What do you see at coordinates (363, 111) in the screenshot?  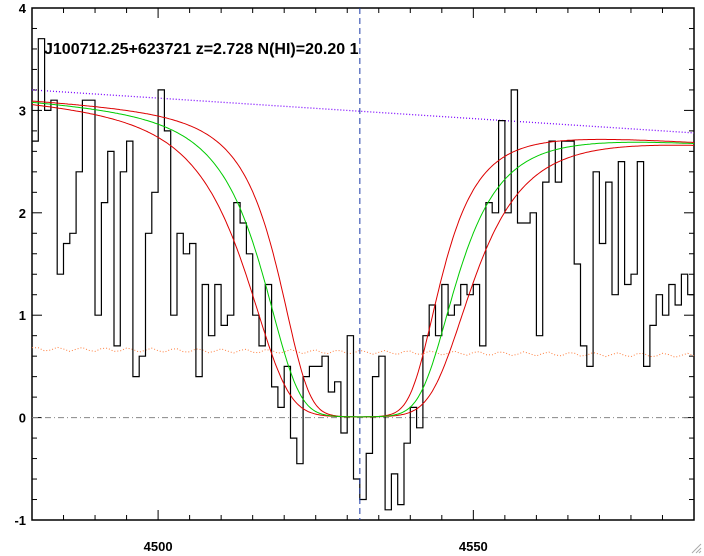 I see `continuum-line` at bounding box center [363, 111].